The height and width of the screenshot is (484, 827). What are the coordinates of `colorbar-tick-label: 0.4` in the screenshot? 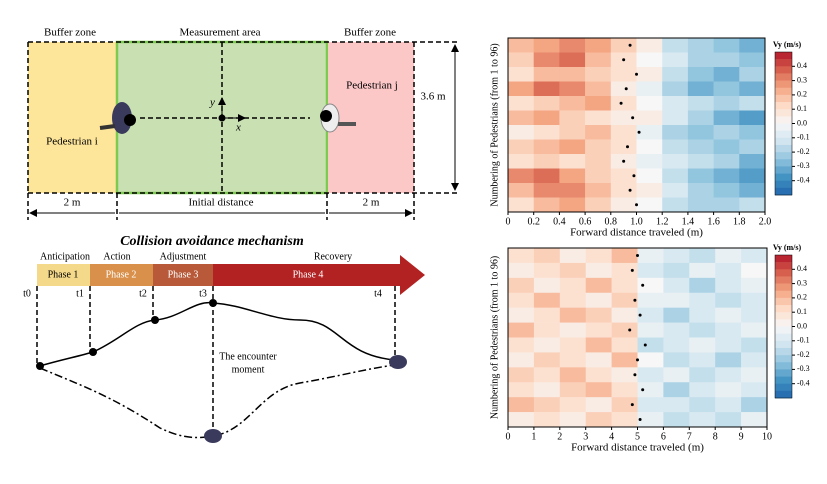 It's located at (802, 65).